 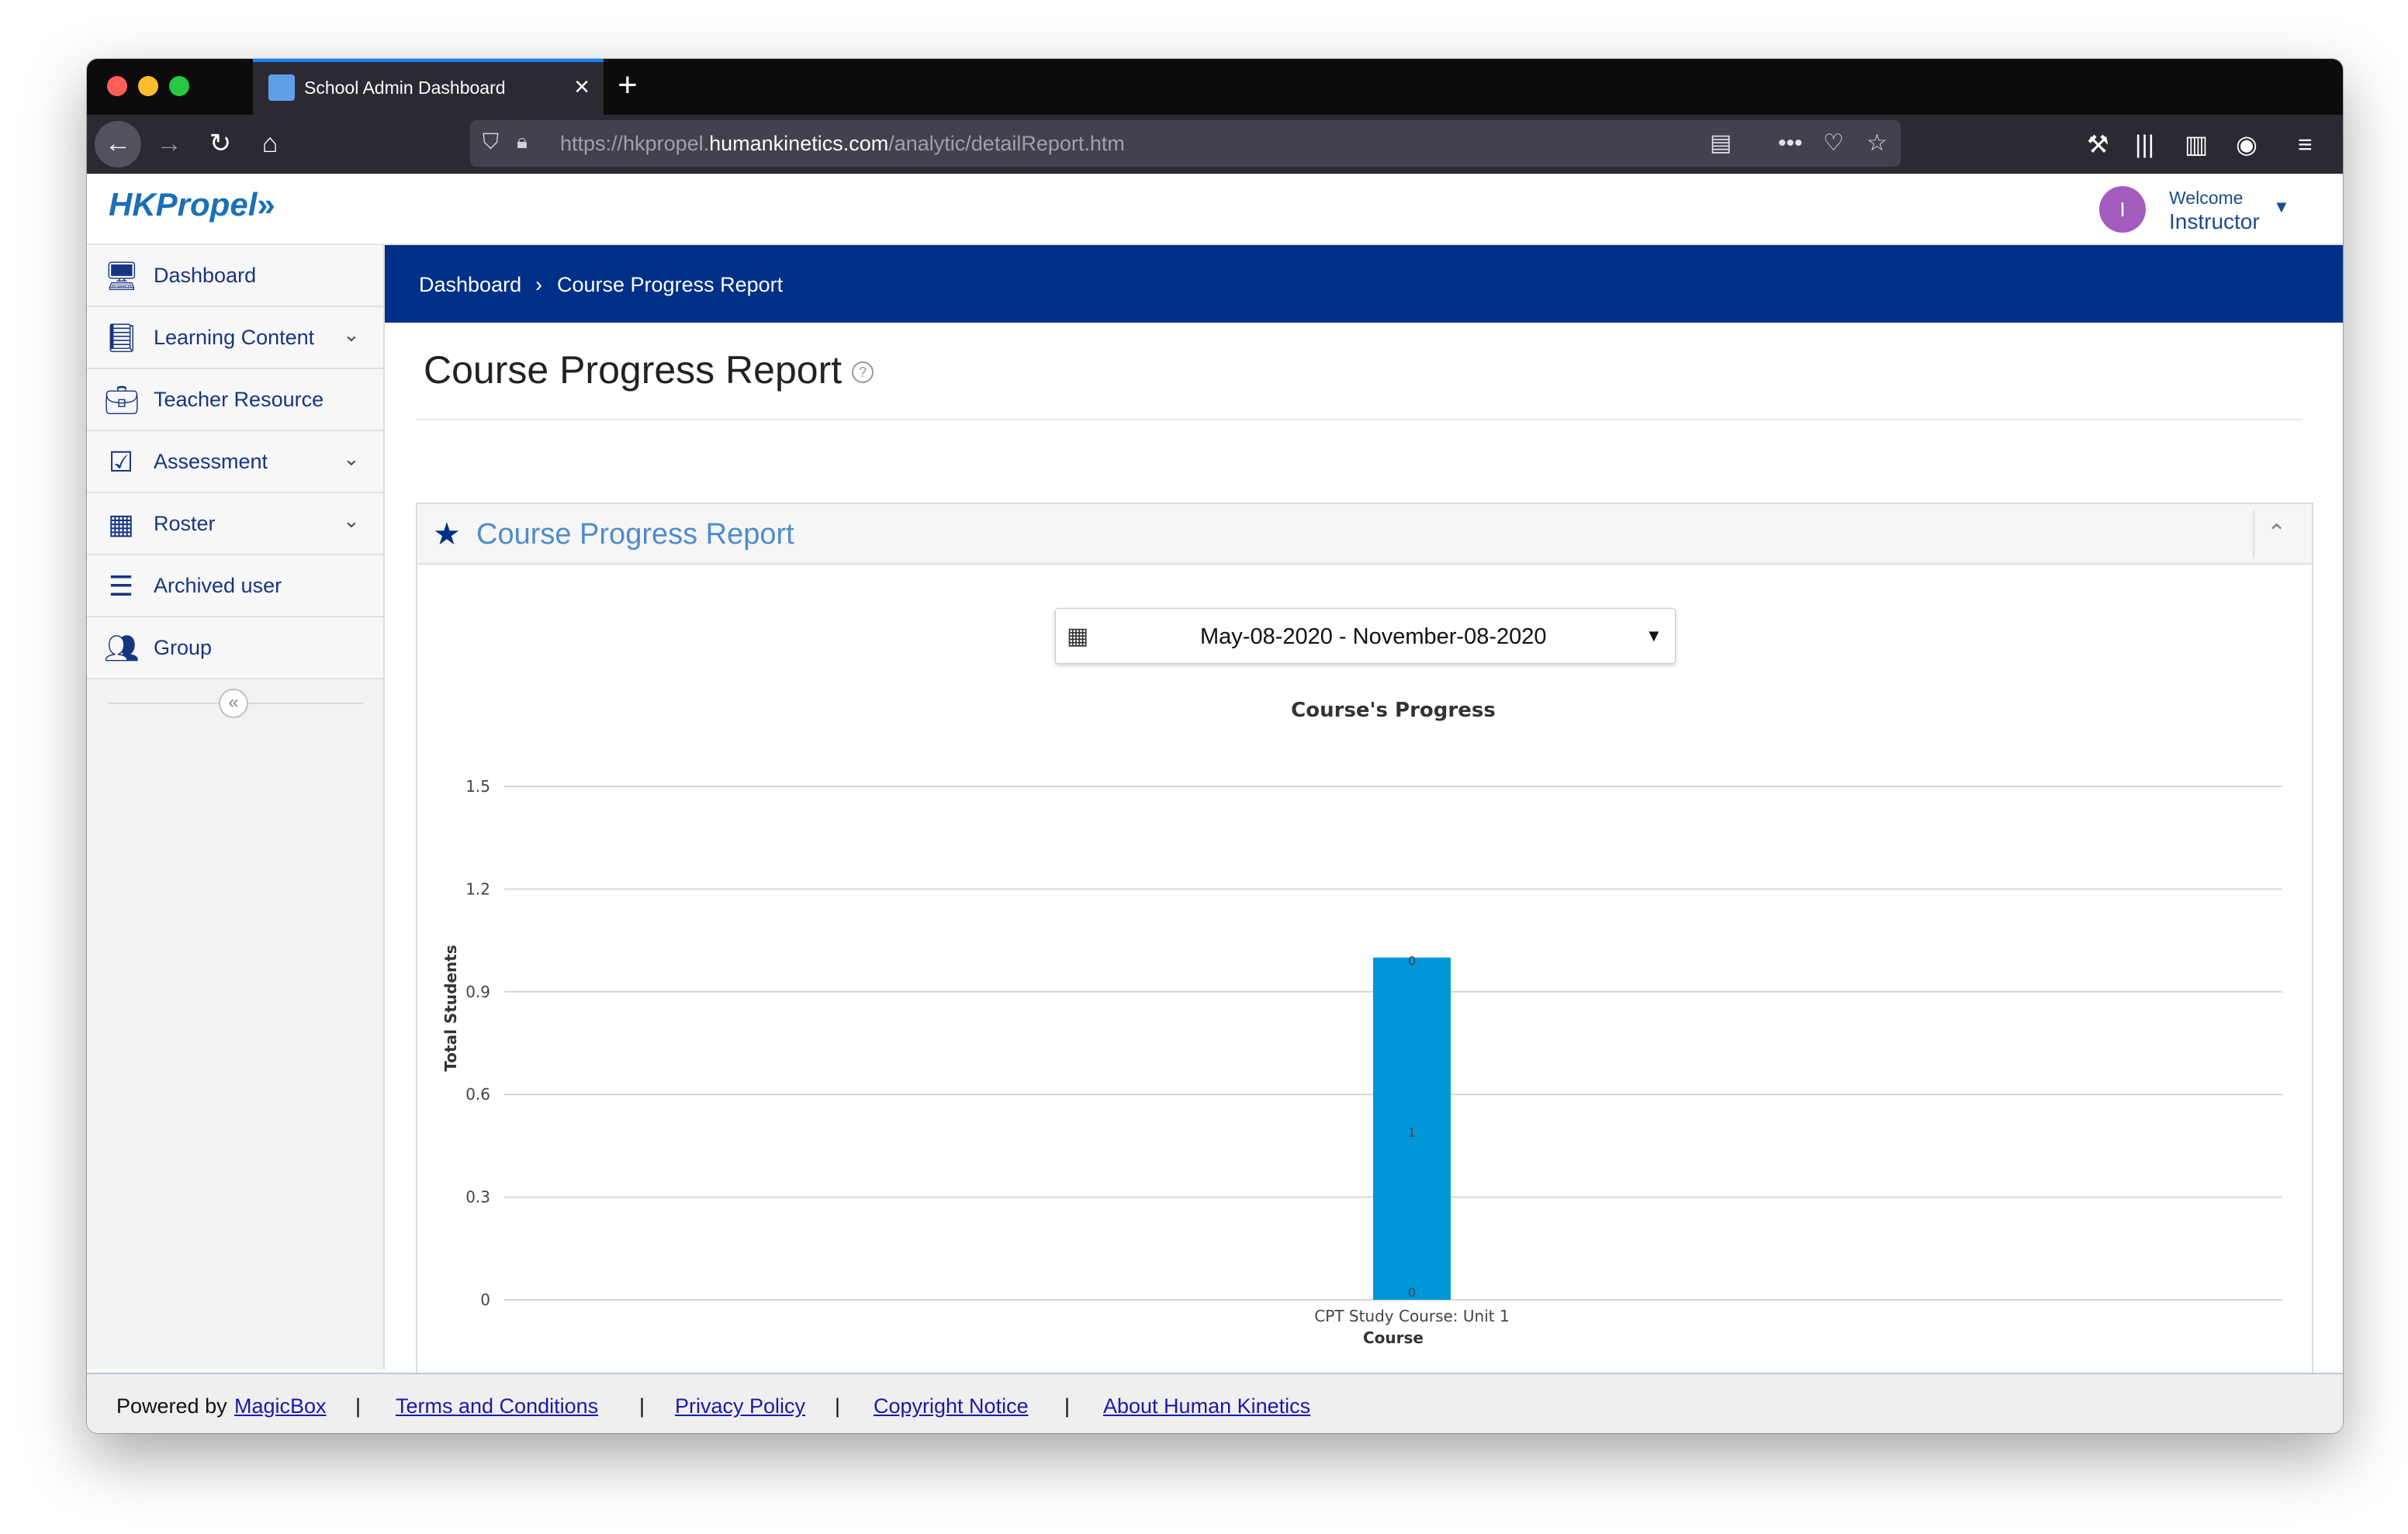 I want to click on magicbox-link: MagicBox, so click(x=280, y=1406).